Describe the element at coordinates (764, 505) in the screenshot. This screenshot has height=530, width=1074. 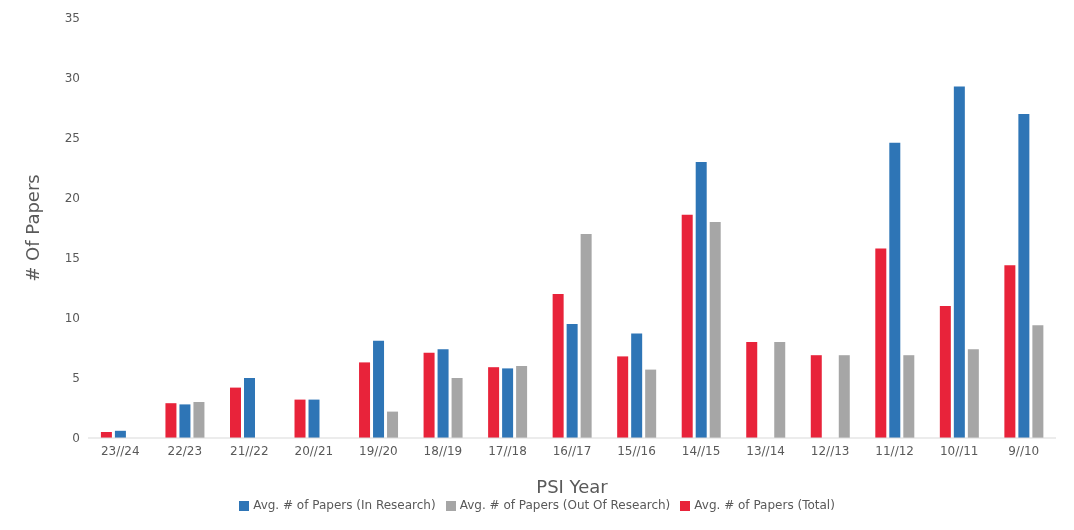
I see `legend-label: Avg. # of Papers (Total)` at that location.